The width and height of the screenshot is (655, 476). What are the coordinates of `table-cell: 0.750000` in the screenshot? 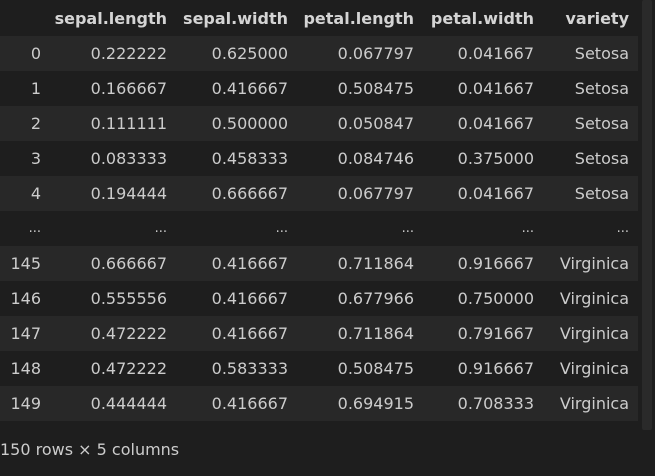 It's located at (495, 298).